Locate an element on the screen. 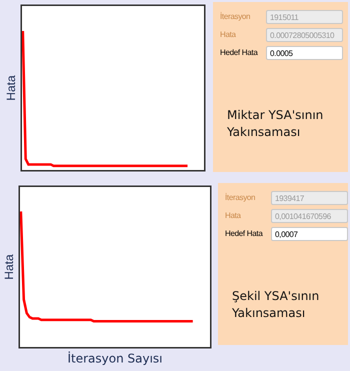 This screenshot has height=371, width=350. text: 0.0005 is located at coordinates (304, 53).